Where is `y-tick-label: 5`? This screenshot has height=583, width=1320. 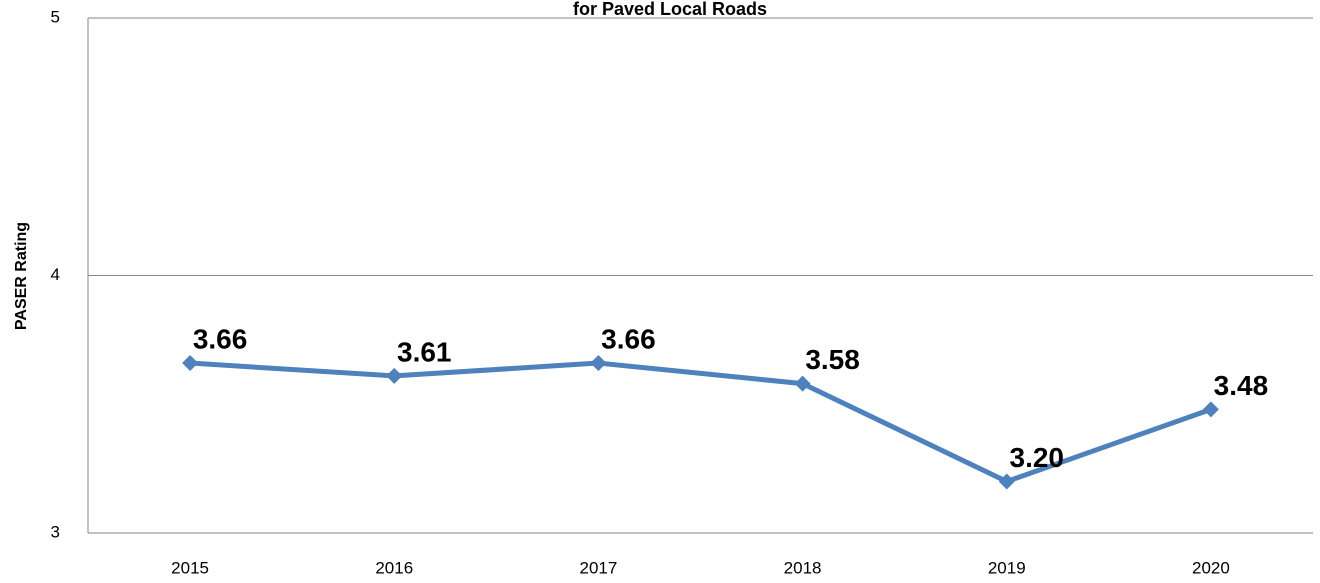 y-tick-label: 5 is located at coordinates (55, 16).